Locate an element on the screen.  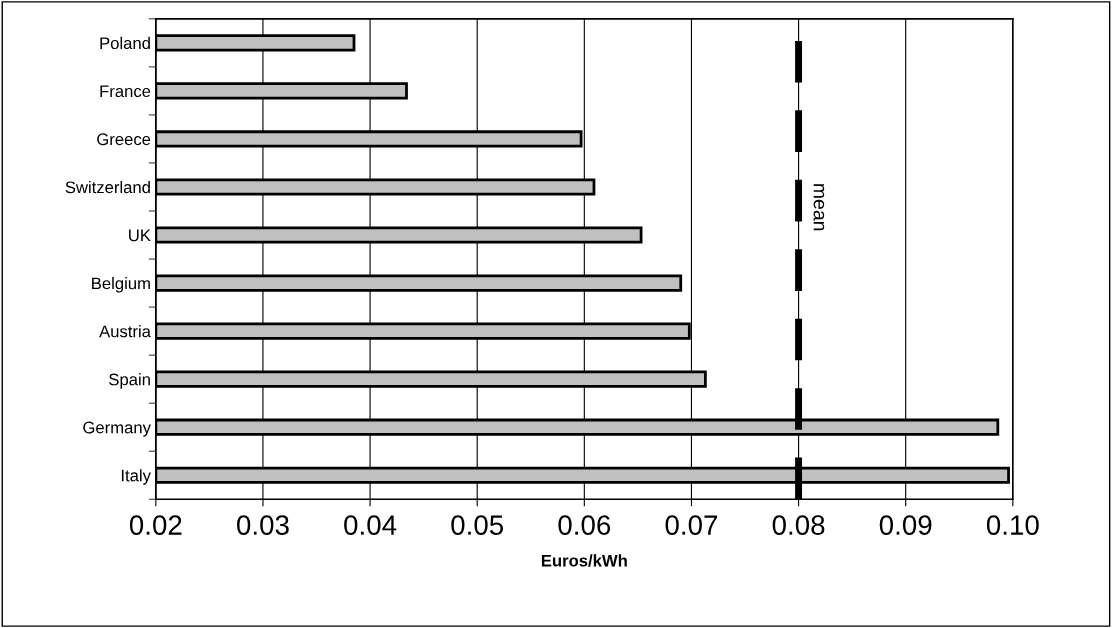
x-tick-label: 0.04 is located at coordinates (370, 525).